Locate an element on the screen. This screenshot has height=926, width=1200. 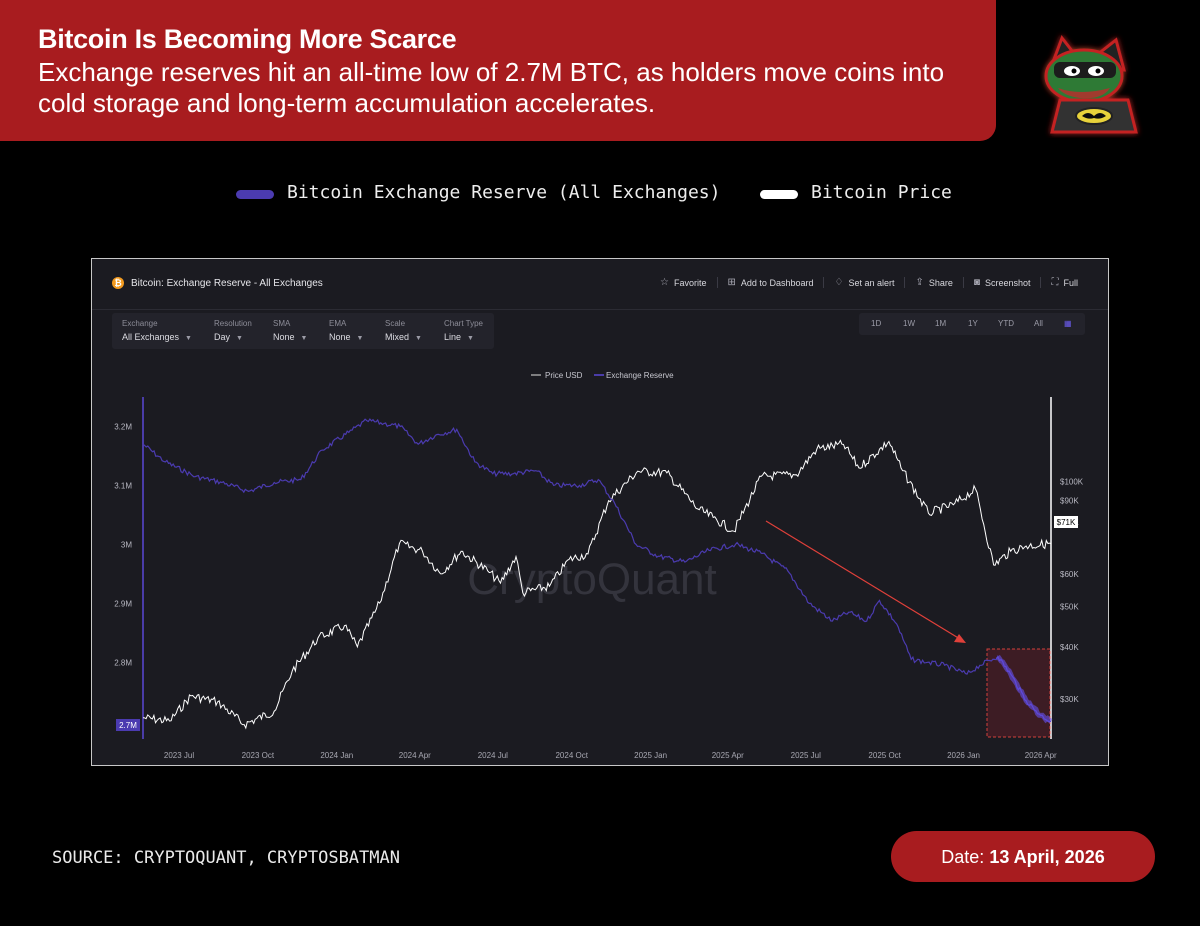
reserve-highlight-glow is located at coordinates (1024, 689).